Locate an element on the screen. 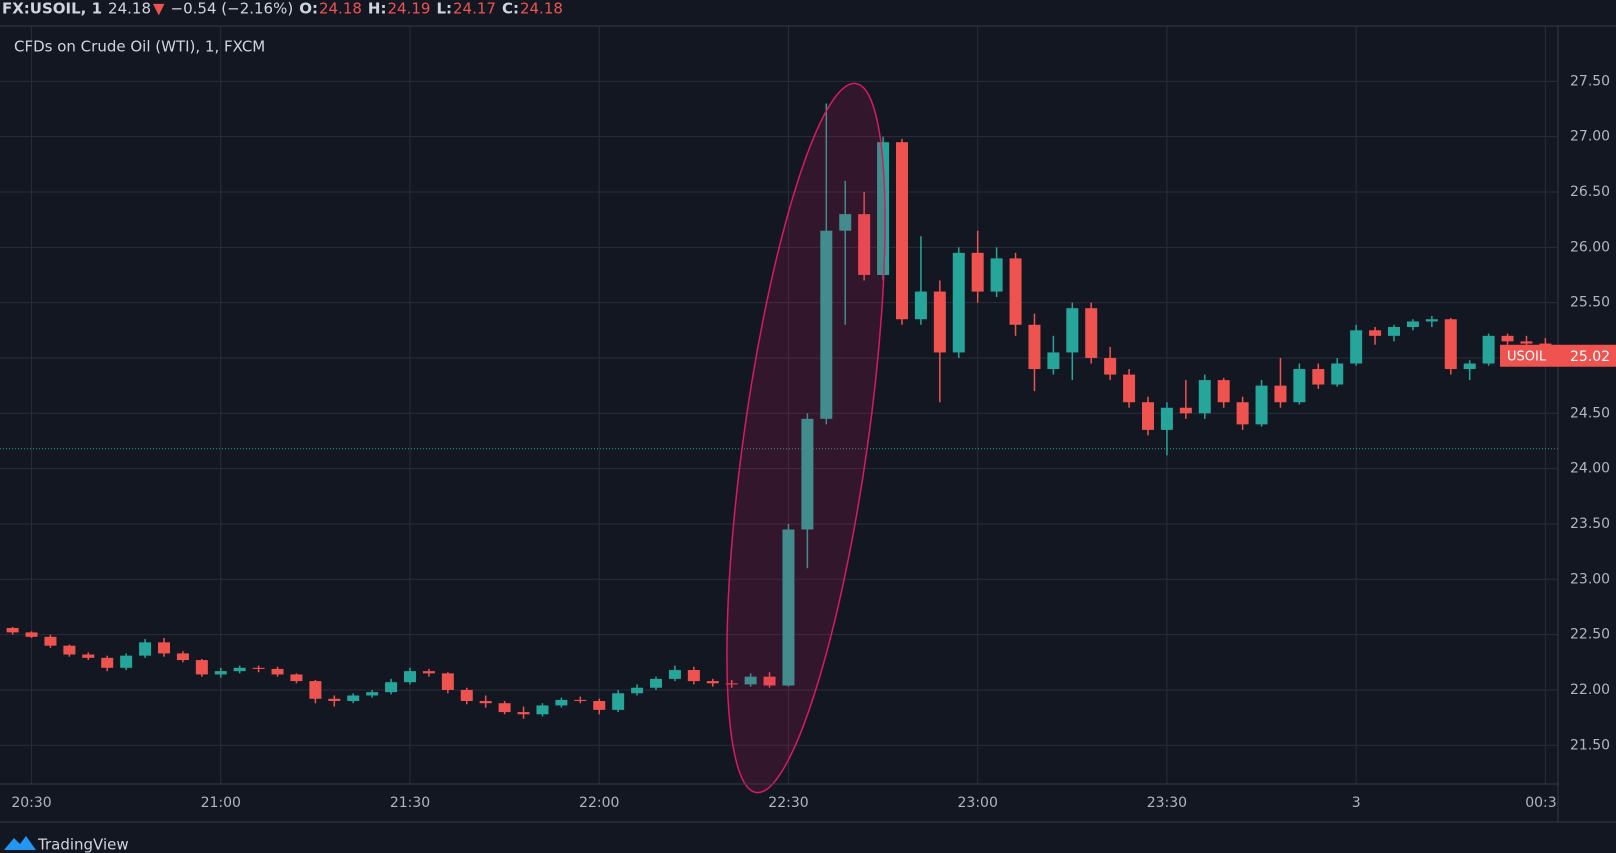 The height and width of the screenshot is (853, 1616). ohlc-label: L: is located at coordinates (444, 9).